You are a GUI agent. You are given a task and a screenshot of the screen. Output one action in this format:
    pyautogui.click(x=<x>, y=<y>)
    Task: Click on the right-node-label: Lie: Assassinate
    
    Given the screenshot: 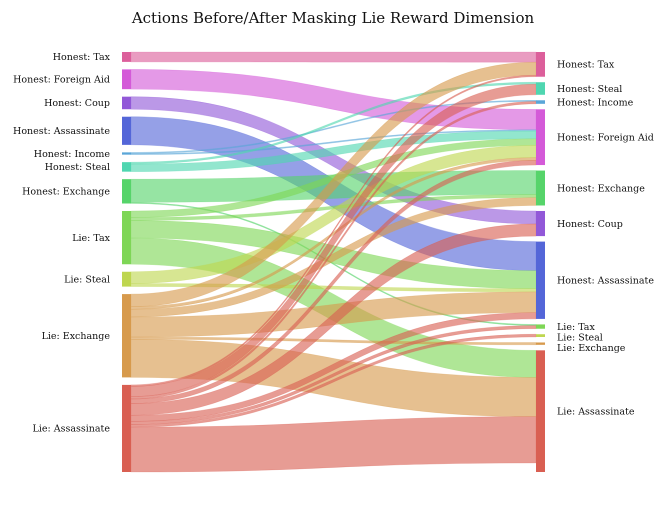 What is the action you would take?
    pyautogui.click(x=596, y=411)
    